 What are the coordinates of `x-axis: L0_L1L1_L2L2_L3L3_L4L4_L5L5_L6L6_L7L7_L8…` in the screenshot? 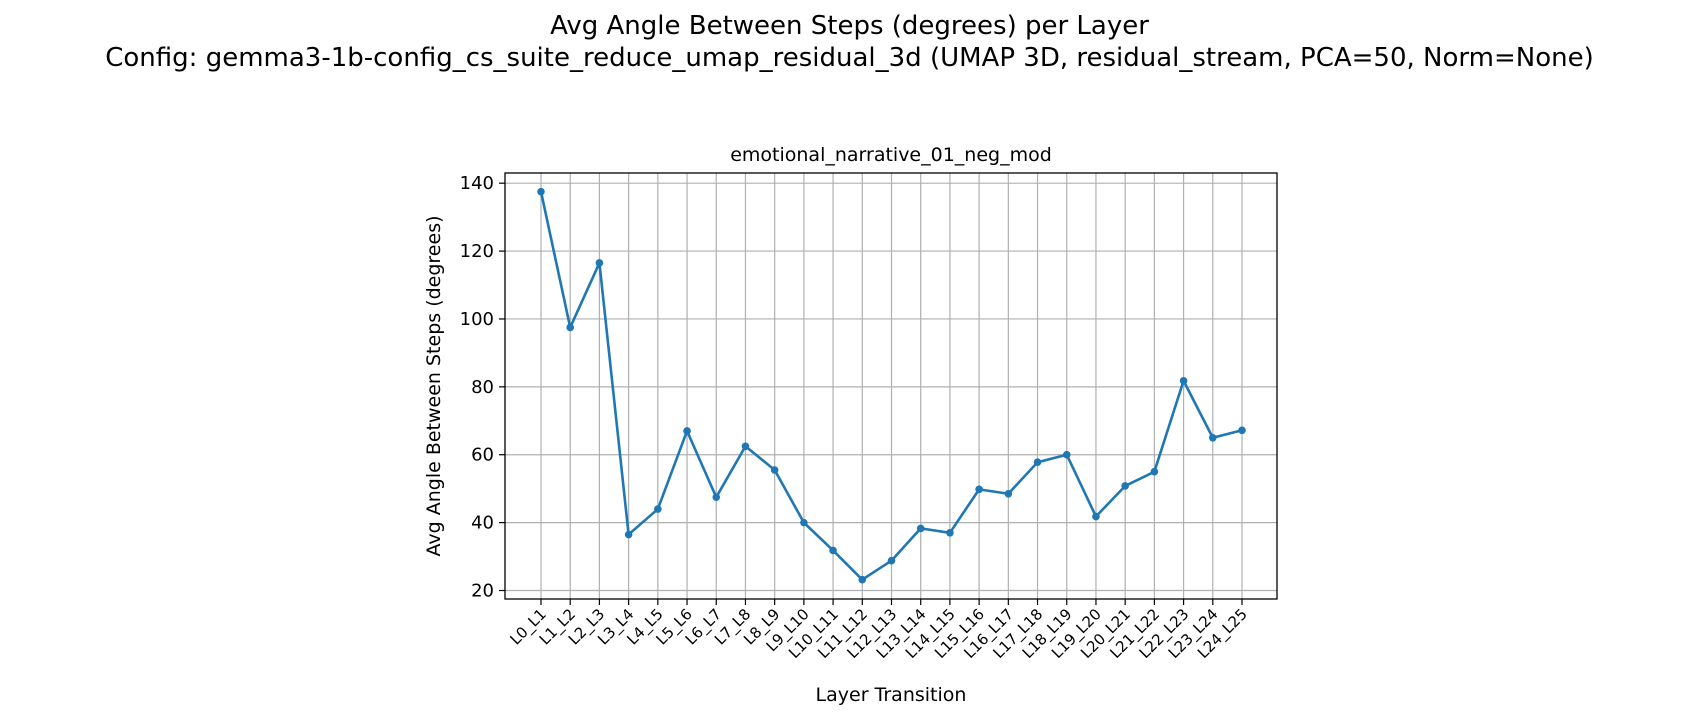 It's located at (879, 631).